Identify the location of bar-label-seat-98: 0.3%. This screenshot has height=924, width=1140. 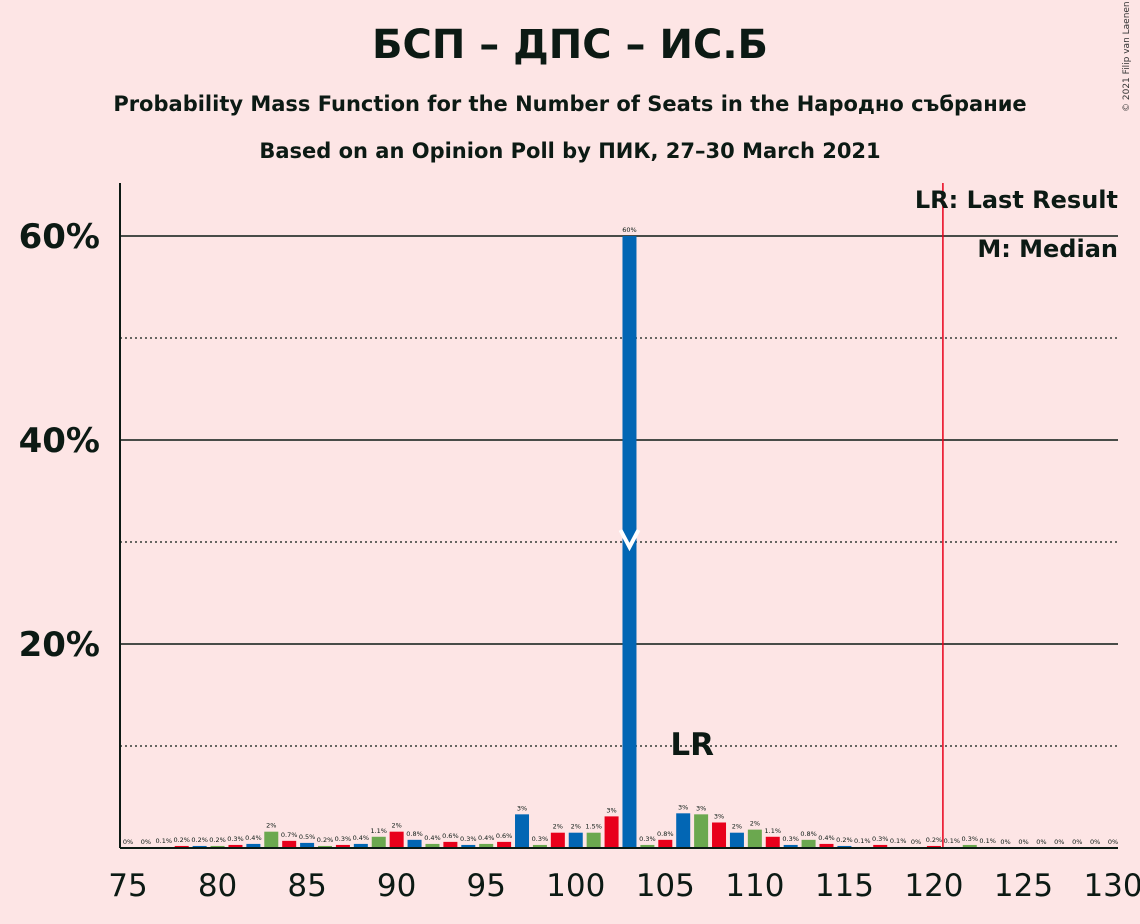
(540, 839).